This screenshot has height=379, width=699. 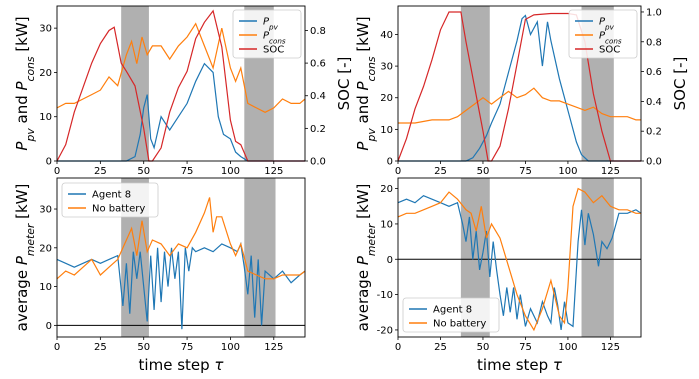 What do you see at coordinates (386, 35) in the screenshot?
I see `y-tick-label: 40` at bounding box center [386, 35].